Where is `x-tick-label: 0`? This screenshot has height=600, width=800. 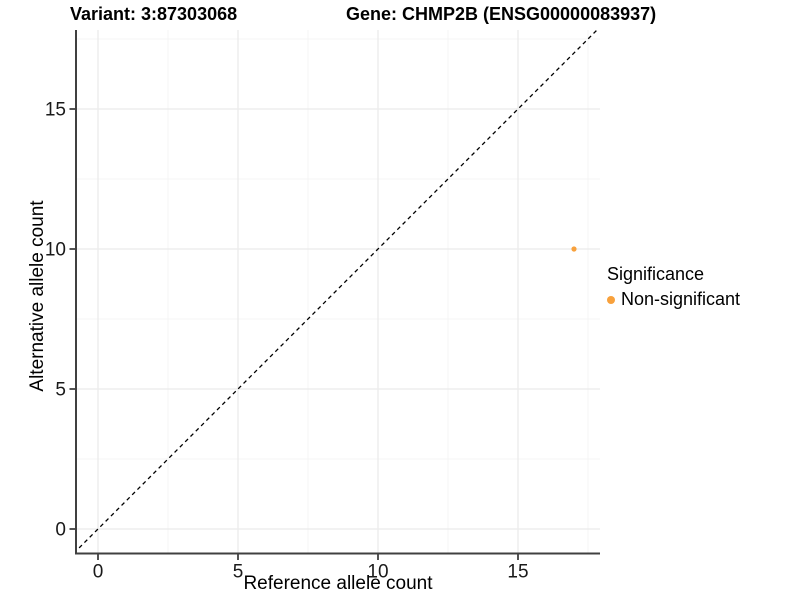
x-tick-label: 0 is located at coordinates (98, 572).